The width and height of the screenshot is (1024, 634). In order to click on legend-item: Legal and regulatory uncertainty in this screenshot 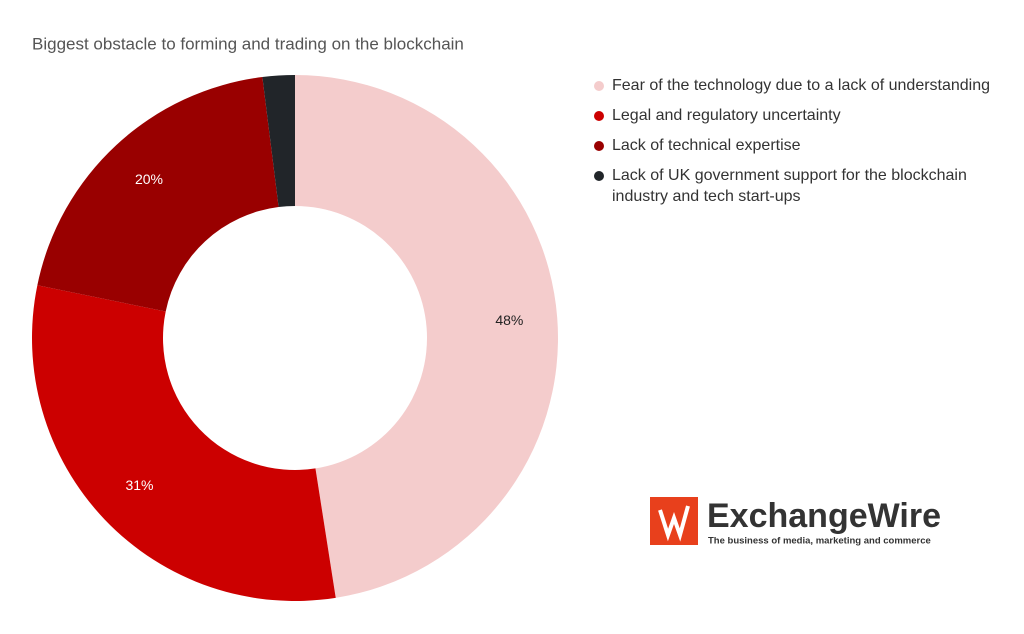, I will do `click(794, 115)`.